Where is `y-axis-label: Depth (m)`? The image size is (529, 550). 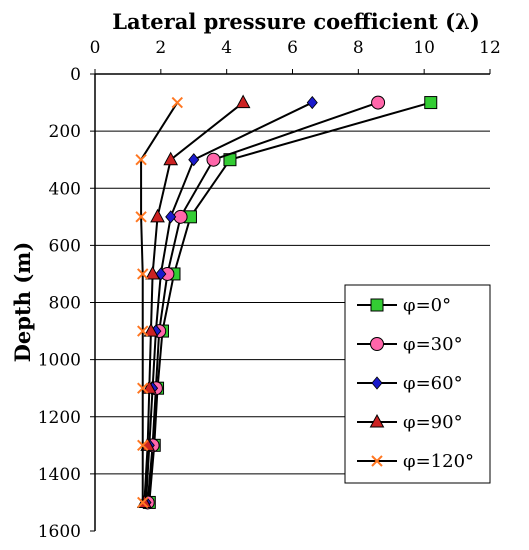
y-axis-label: Depth (m) is located at coordinates (22, 302).